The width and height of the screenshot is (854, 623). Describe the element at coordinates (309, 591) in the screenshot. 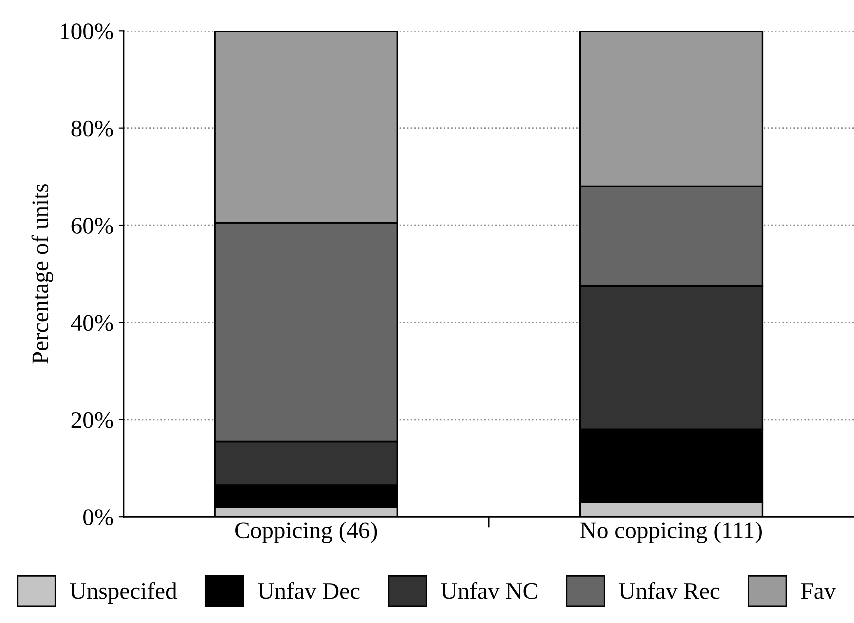

I see `legend-label: Unfav Dec` at that location.